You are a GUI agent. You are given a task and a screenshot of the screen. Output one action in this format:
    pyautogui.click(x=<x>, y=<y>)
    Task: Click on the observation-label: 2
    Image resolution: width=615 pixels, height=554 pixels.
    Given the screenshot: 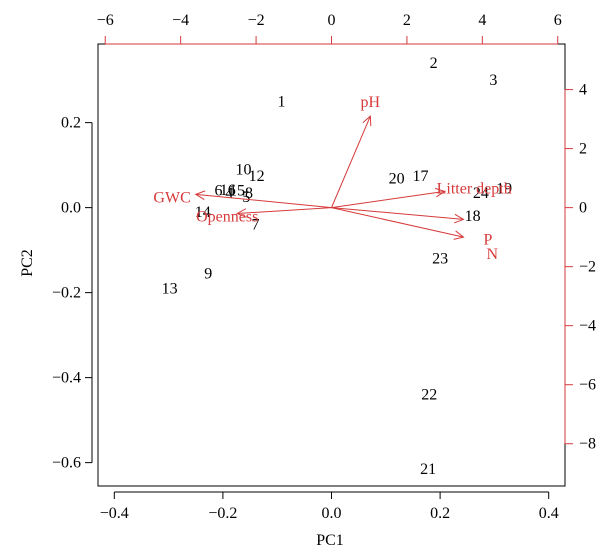 What is the action you would take?
    pyautogui.click(x=434, y=63)
    